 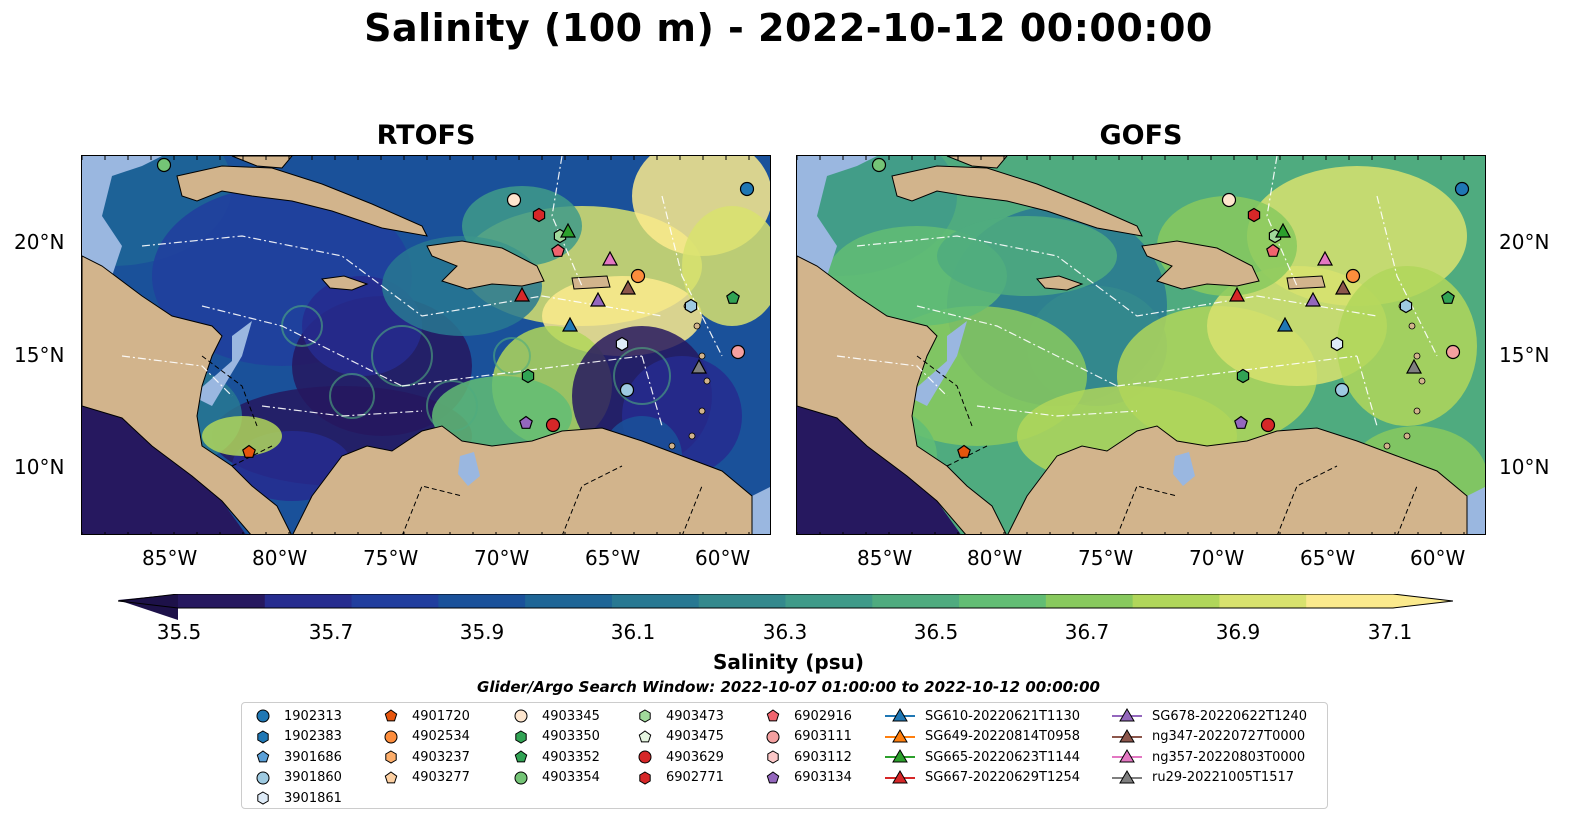 I want to click on legend-item: 4903629, so click(x=679, y=757).